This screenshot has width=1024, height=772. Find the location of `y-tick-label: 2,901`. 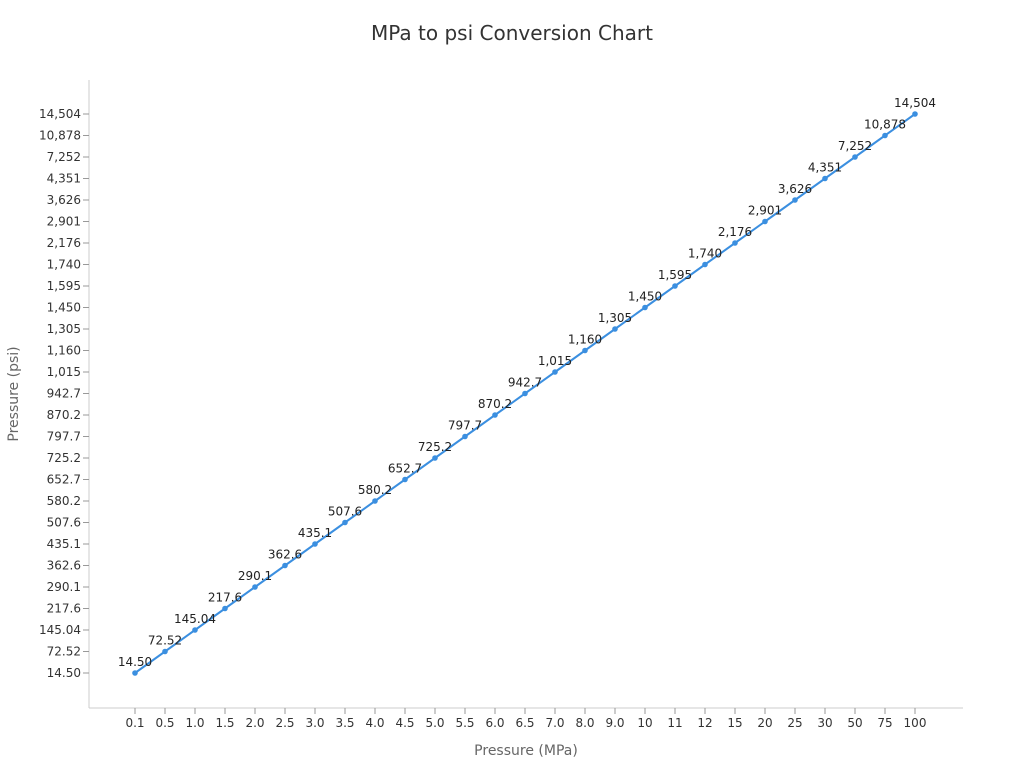

y-tick-label: 2,901 is located at coordinates (64, 222).